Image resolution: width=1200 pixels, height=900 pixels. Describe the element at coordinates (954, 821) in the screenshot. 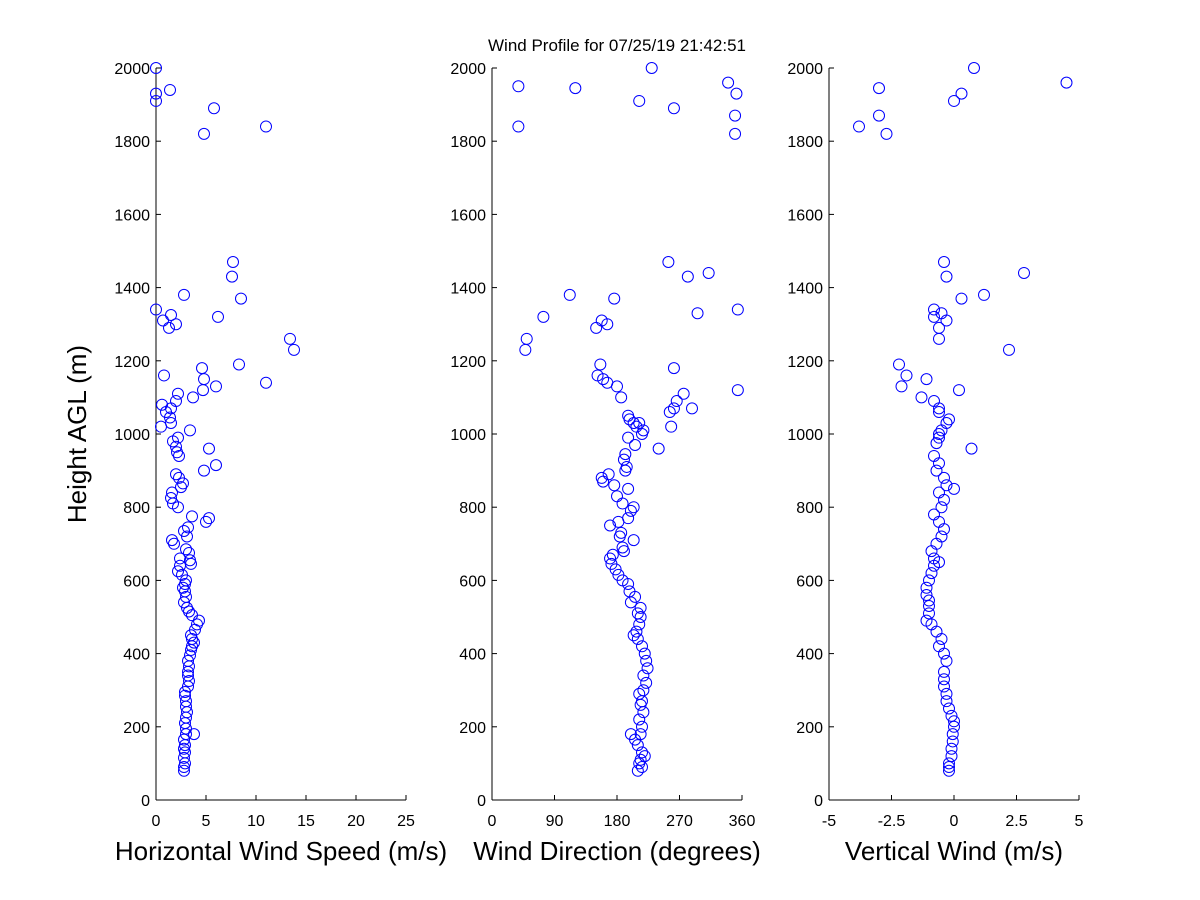

I see `vertical-wind-x-tick-label: 0` at that location.